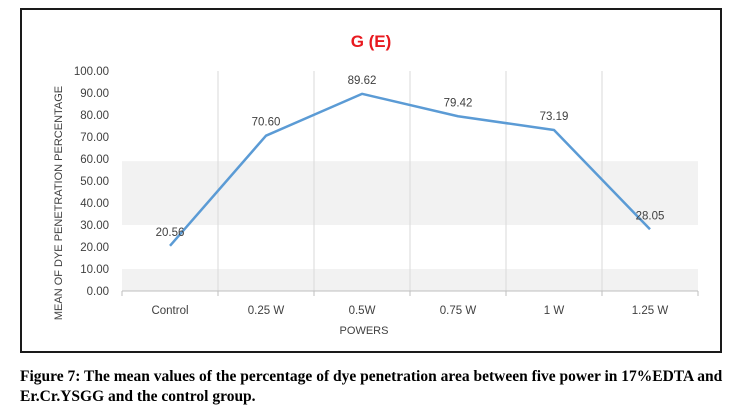 The image size is (743, 411). I want to click on data-label: 79.42, so click(458, 103).